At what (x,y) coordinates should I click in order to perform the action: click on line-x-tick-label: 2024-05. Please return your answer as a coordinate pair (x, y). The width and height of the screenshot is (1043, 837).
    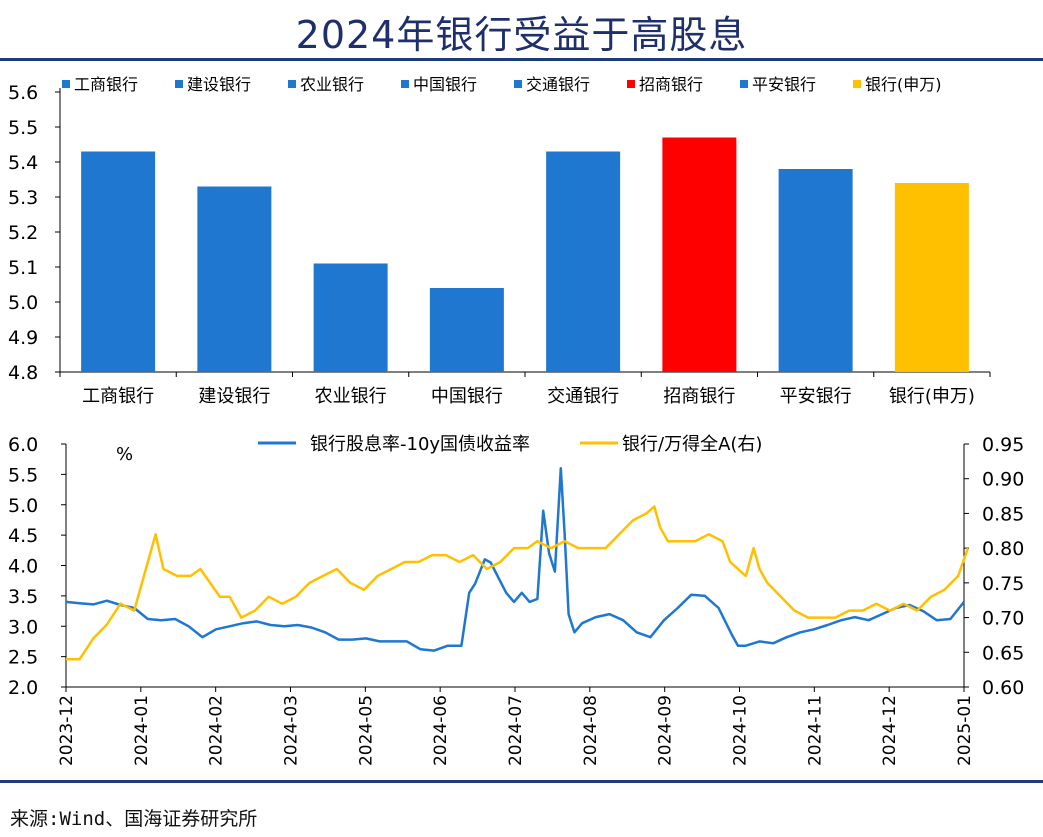
    Looking at the image, I should click on (366, 730).